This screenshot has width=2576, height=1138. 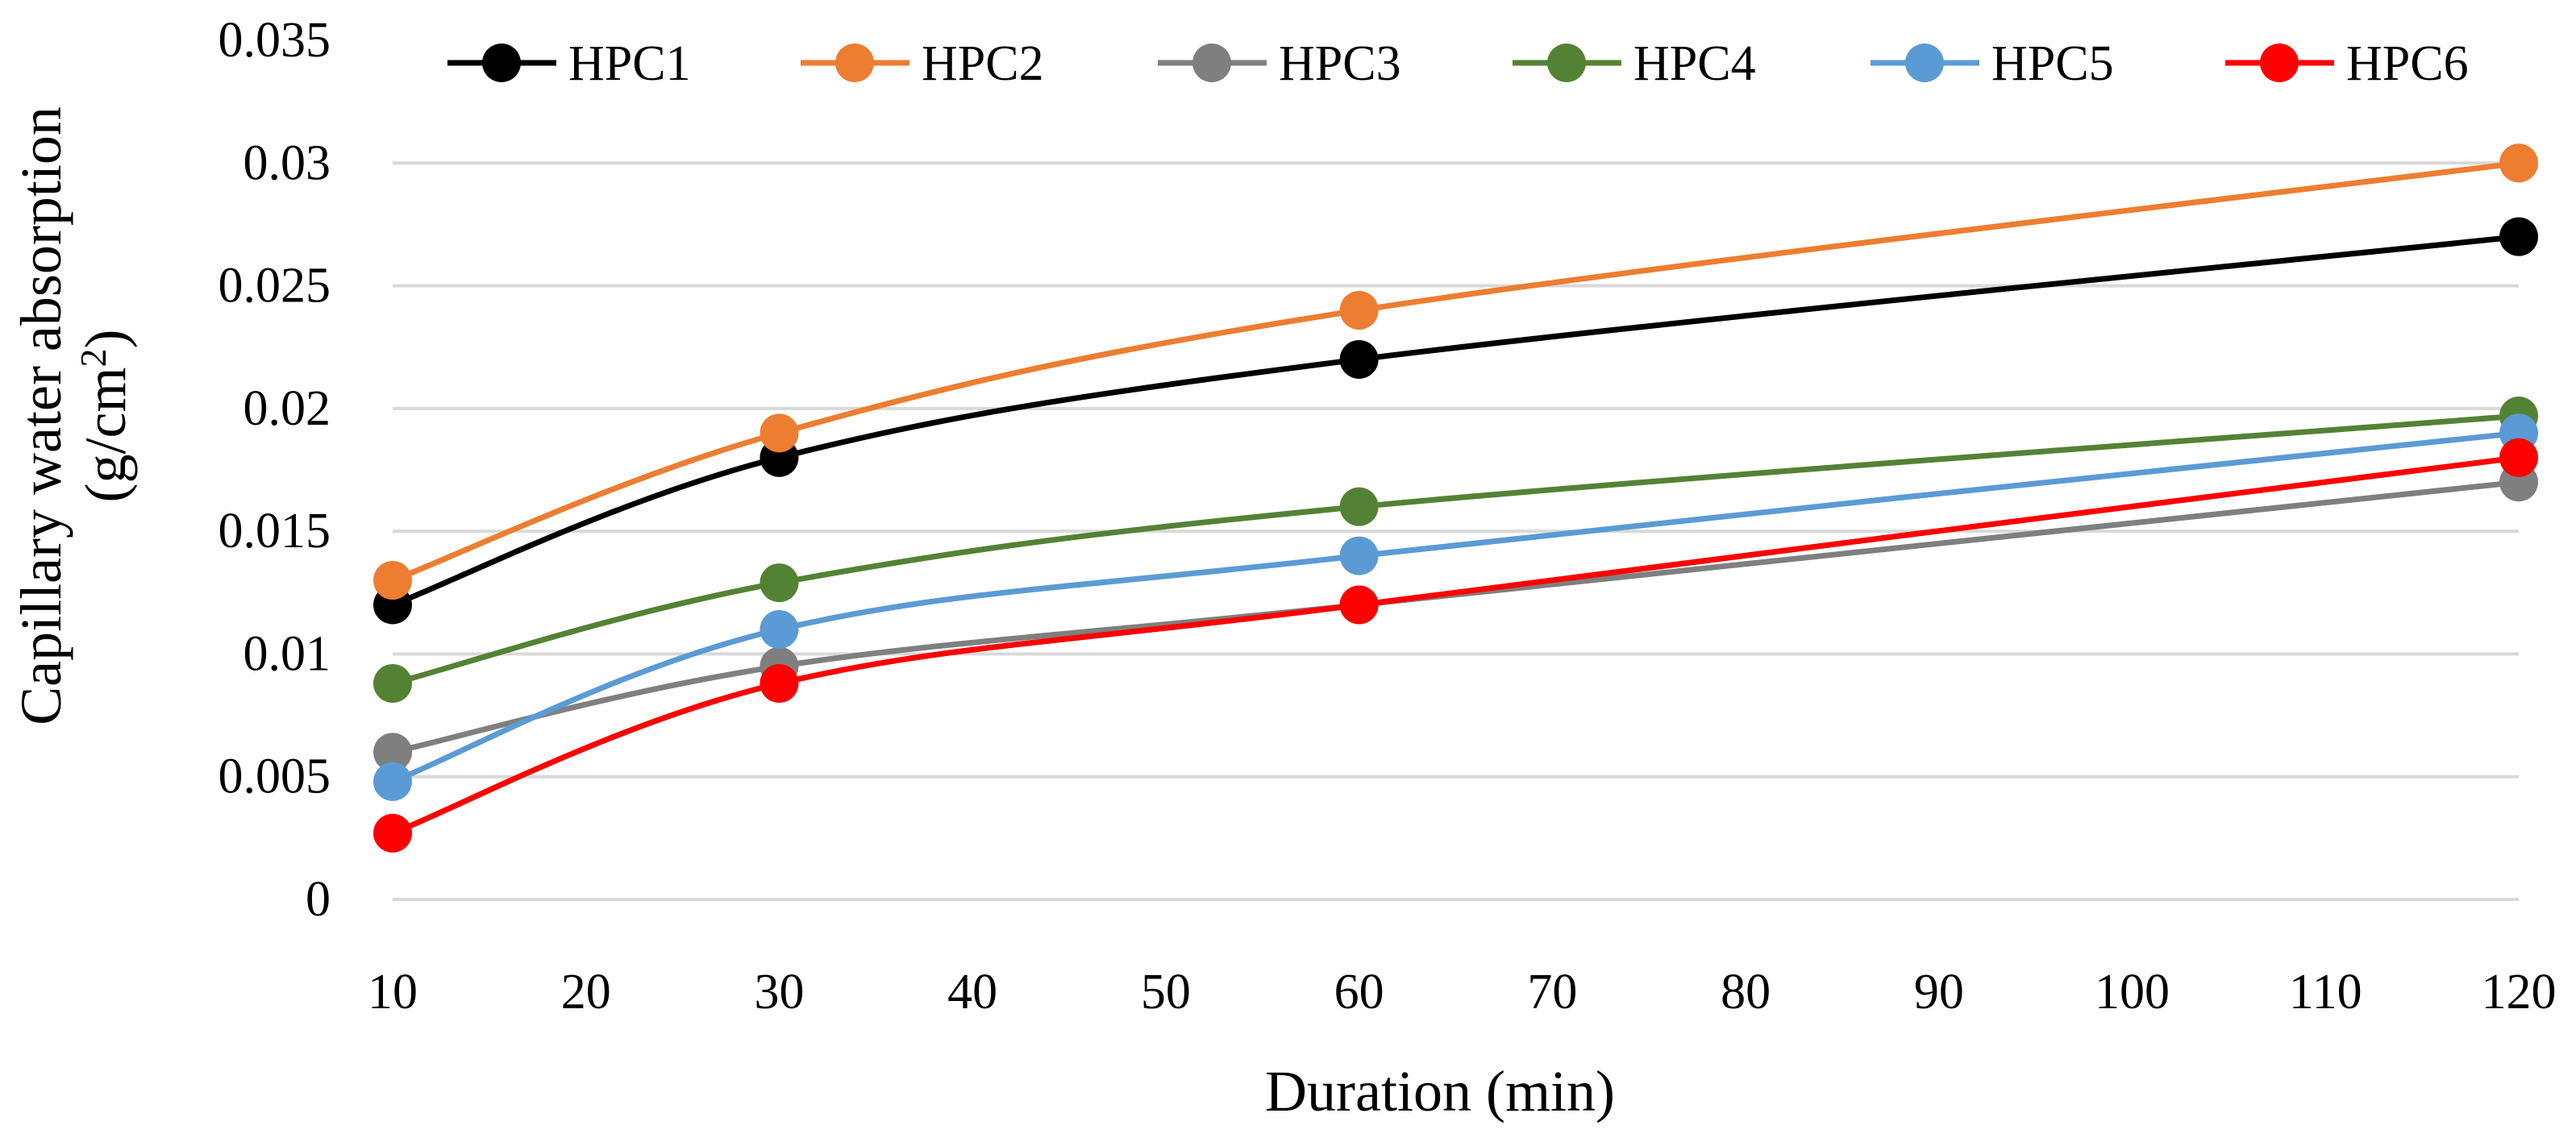 I want to click on legend-item-hpc5: HPC5, so click(x=1993, y=63).